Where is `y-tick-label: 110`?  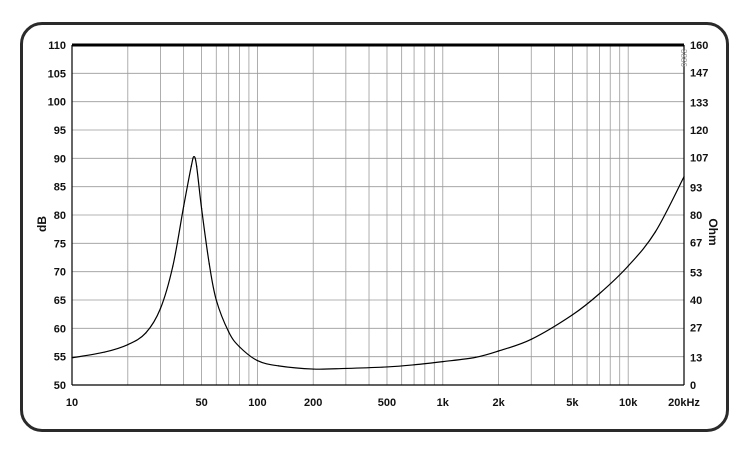
y-tick-label: 110 is located at coordinates (57, 46).